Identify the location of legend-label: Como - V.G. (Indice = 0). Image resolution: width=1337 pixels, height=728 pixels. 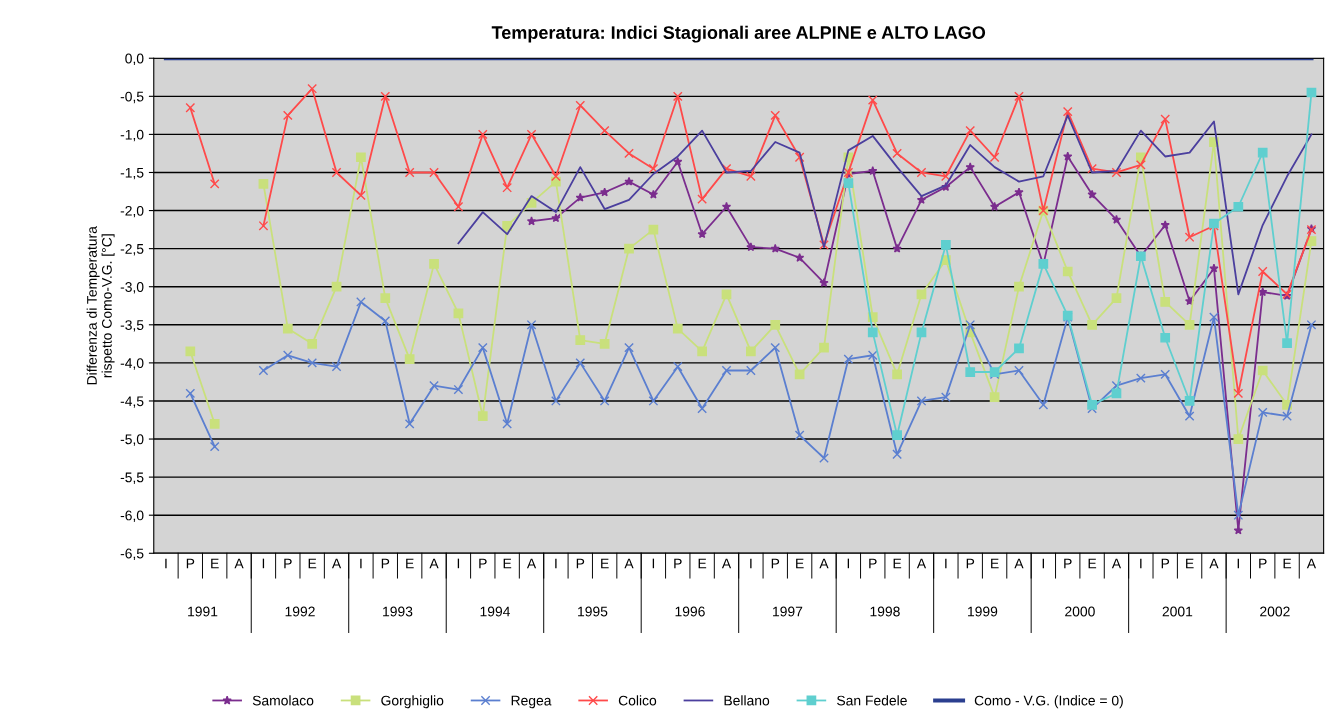
(1048, 702).